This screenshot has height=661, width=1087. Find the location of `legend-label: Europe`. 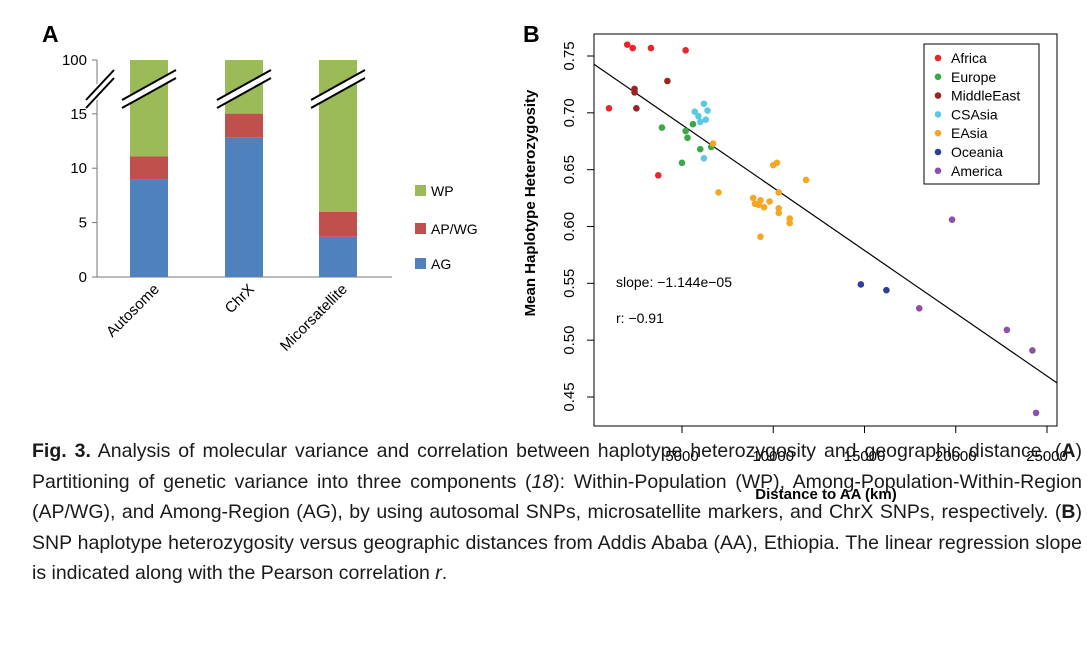

legend-label: Europe is located at coordinates (973, 77).